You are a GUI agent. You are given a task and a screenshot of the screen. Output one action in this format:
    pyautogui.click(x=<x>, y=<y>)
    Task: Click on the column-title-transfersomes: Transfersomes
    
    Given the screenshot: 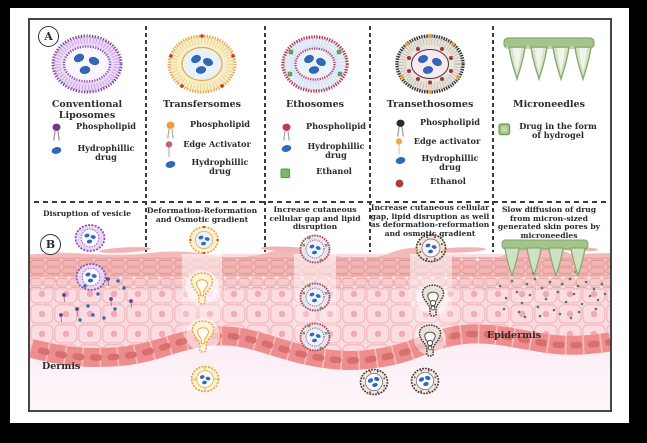 What is the action you would take?
    pyautogui.click(x=202, y=104)
    